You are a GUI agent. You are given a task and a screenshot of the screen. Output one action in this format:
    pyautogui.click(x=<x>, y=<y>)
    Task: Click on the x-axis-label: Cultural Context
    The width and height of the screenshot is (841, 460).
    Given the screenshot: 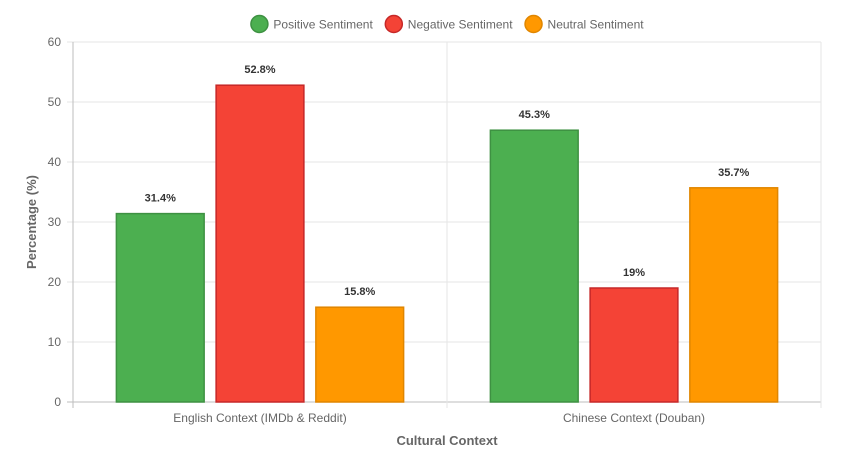 What is the action you would take?
    pyautogui.click(x=447, y=440)
    